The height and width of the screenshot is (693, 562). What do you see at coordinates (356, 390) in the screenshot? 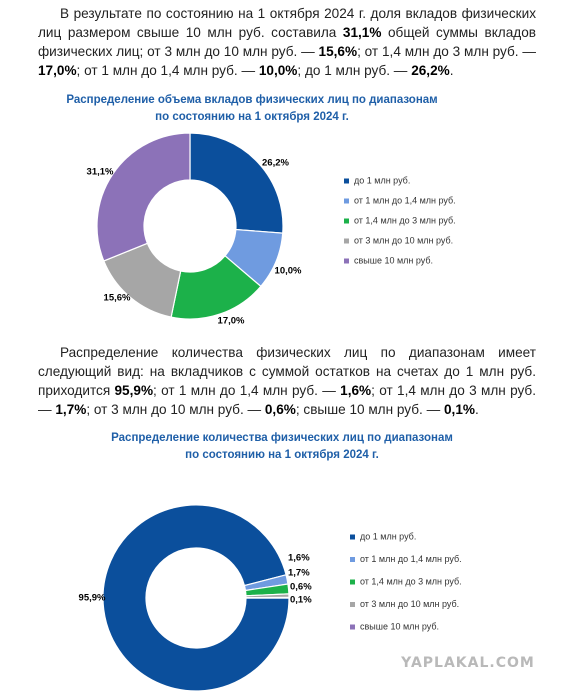
I see `bold-text: 1,6%` at bounding box center [356, 390].